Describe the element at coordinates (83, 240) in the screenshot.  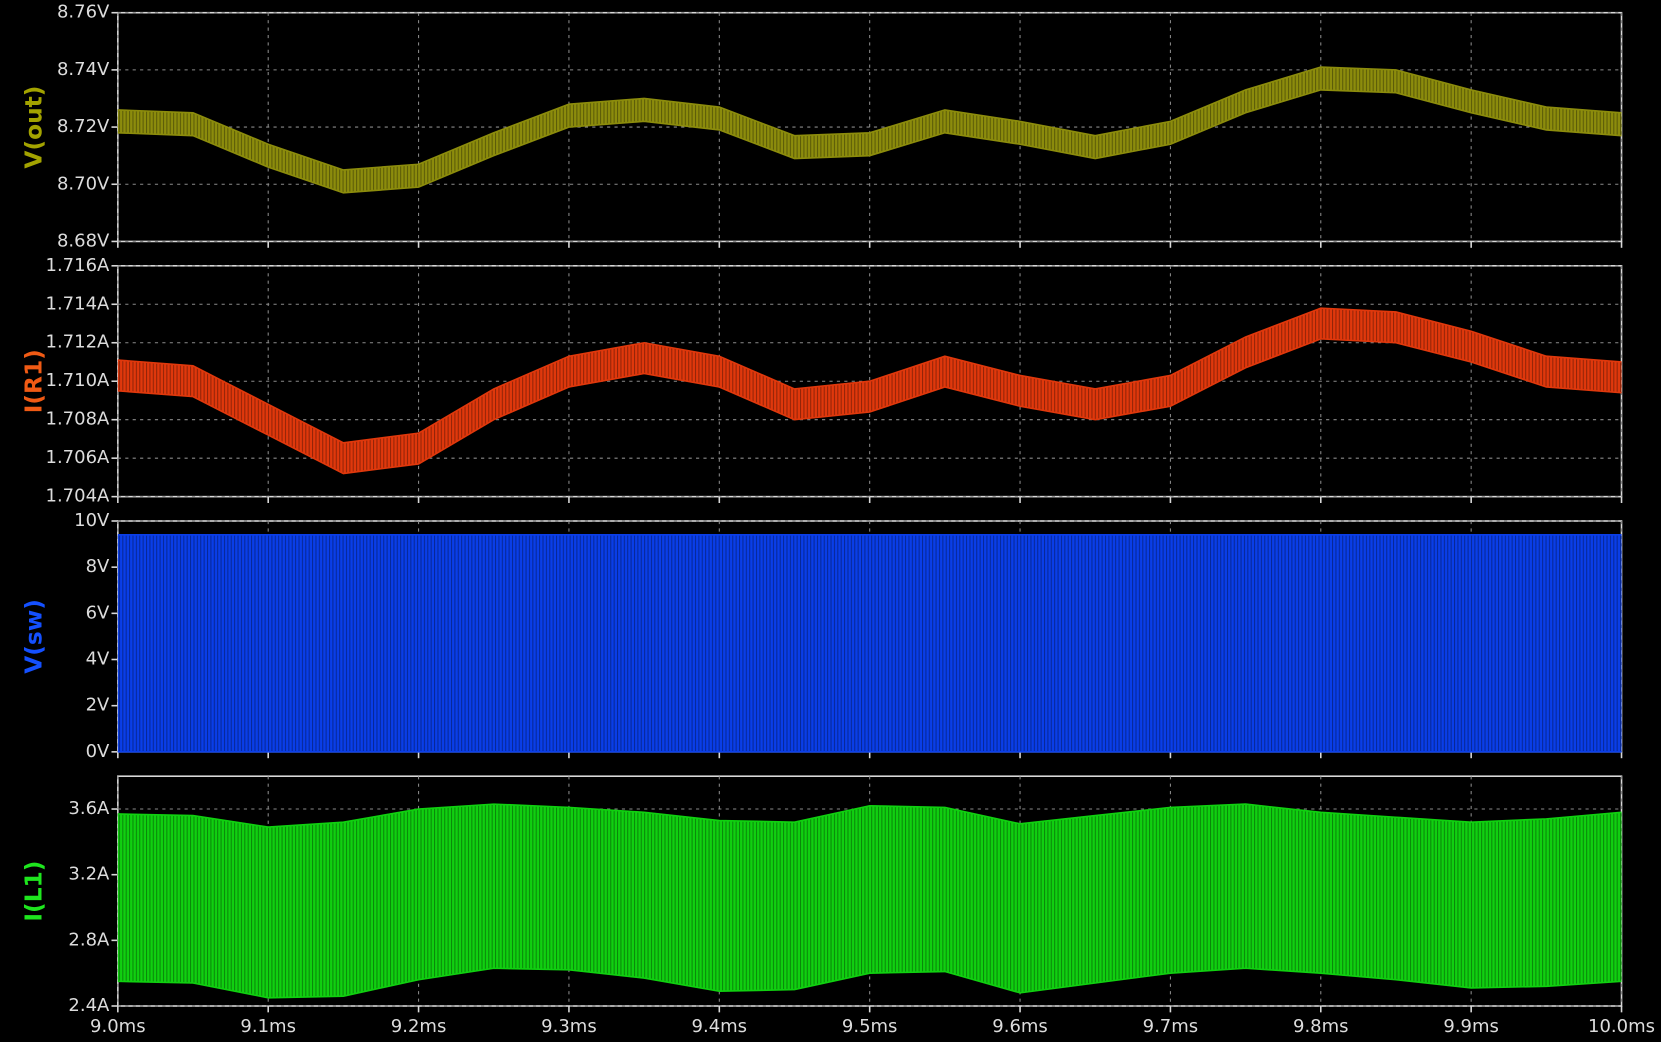
I see `y-tick-label: 8.68V` at that location.